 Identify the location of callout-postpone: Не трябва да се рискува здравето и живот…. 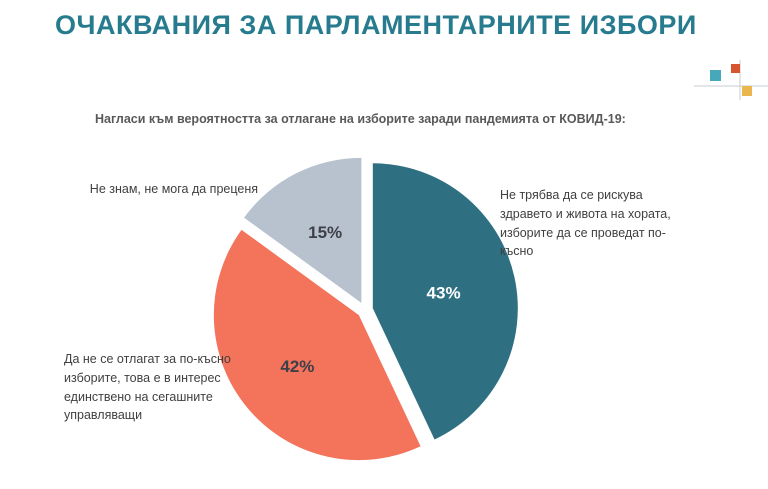
(585, 223).